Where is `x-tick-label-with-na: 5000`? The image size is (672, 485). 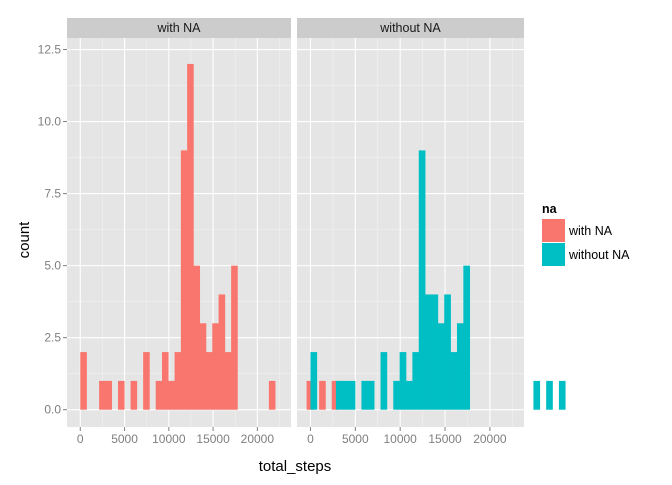
x-tick-label-with-na: 5000 is located at coordinates (124, 439).